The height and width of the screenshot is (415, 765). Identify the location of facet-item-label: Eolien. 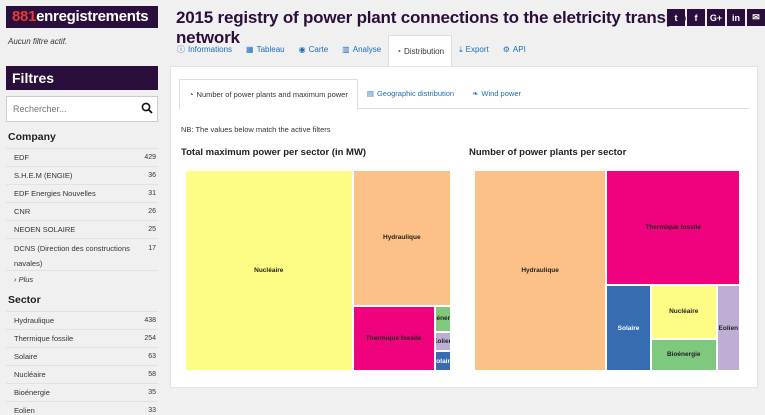
(24, 410).